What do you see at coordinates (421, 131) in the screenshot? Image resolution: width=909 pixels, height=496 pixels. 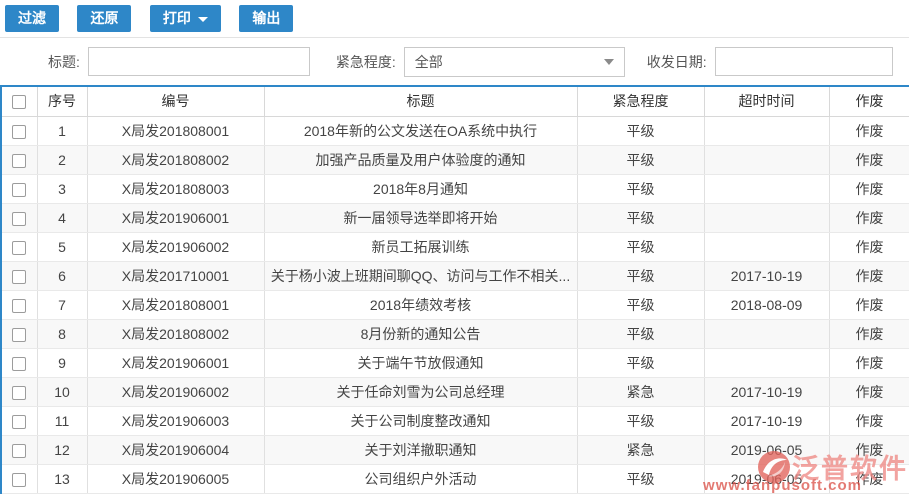 I see `row-title: 2018年新的公文发送在OA系统中执行` at bounding box center [421, 131].